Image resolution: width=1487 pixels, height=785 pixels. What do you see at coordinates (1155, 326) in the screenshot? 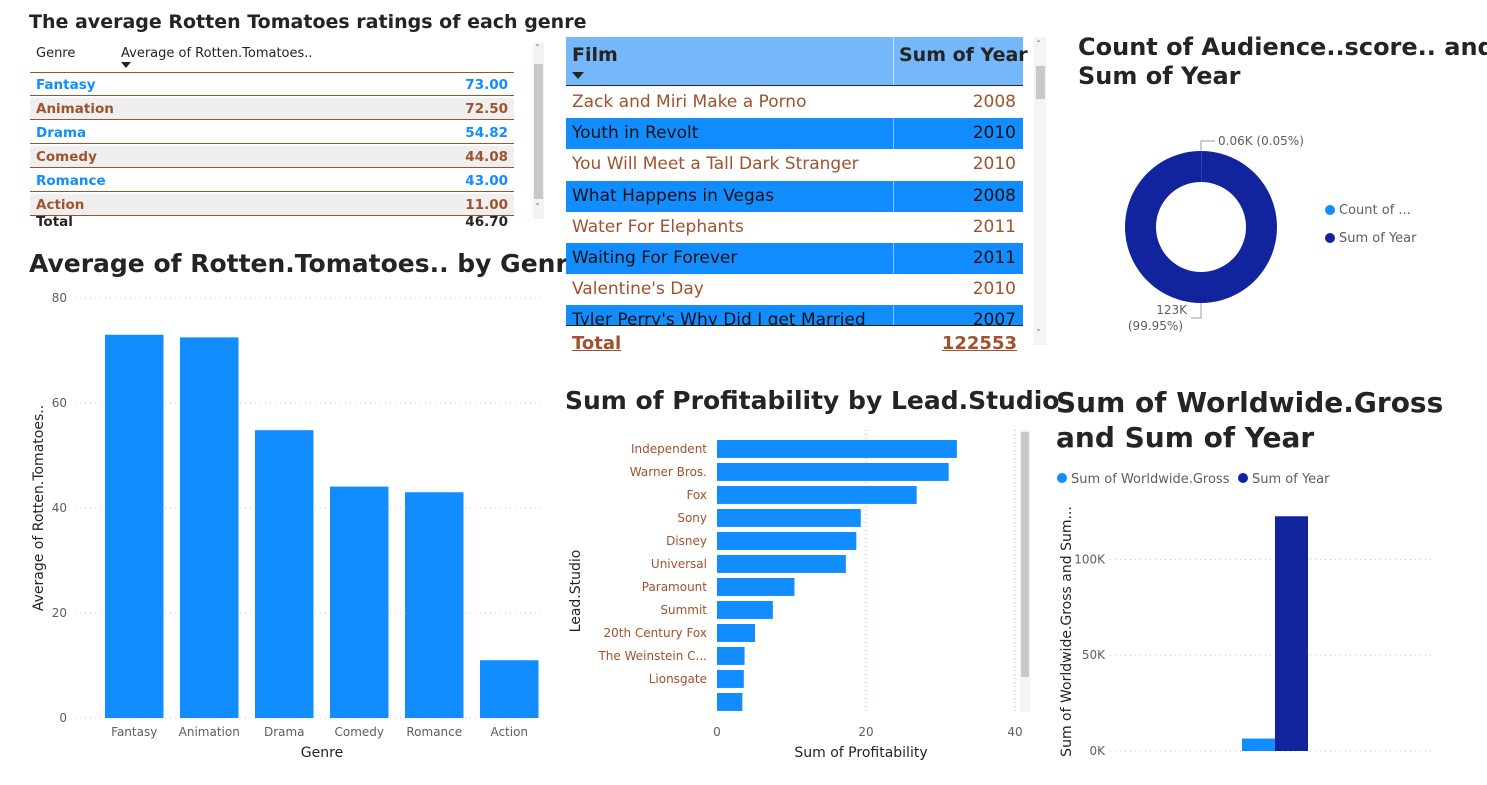
I see `donut-label-large-pct: (99.95%)` at bounding box center [1155, 326].